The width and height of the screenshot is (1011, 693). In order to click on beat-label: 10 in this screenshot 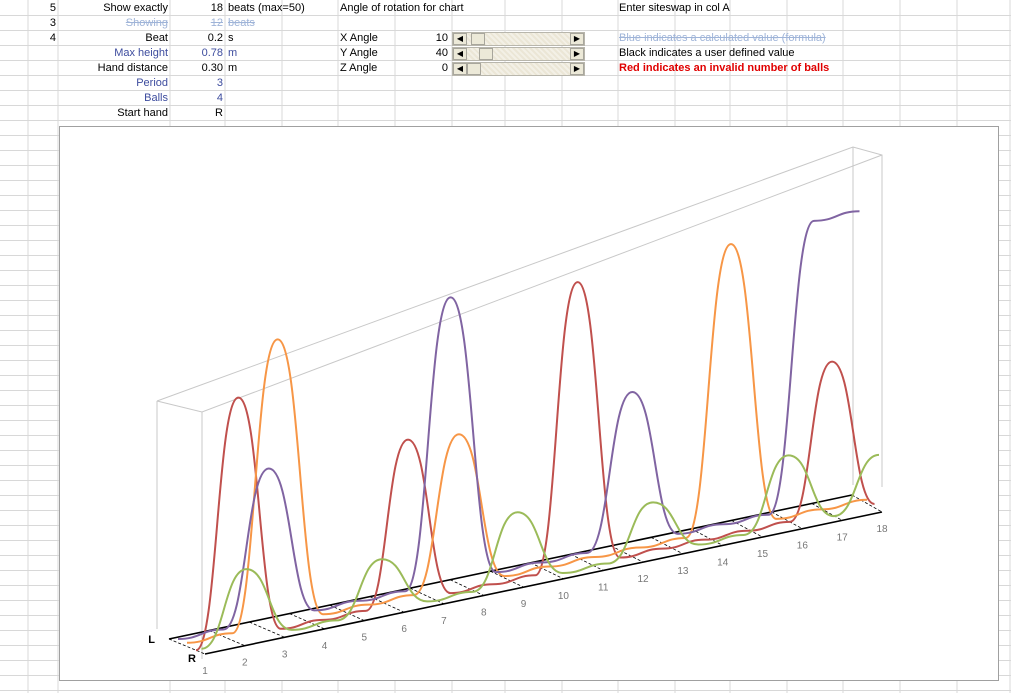, I will do `click(564, 596)`.